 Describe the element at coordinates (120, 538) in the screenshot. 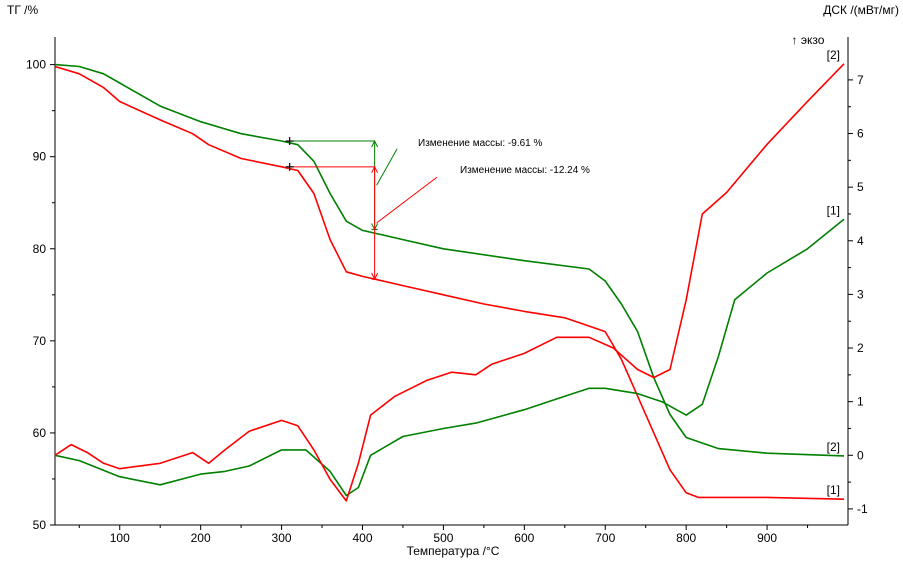

I see `x-tick-label: 100` at that location.